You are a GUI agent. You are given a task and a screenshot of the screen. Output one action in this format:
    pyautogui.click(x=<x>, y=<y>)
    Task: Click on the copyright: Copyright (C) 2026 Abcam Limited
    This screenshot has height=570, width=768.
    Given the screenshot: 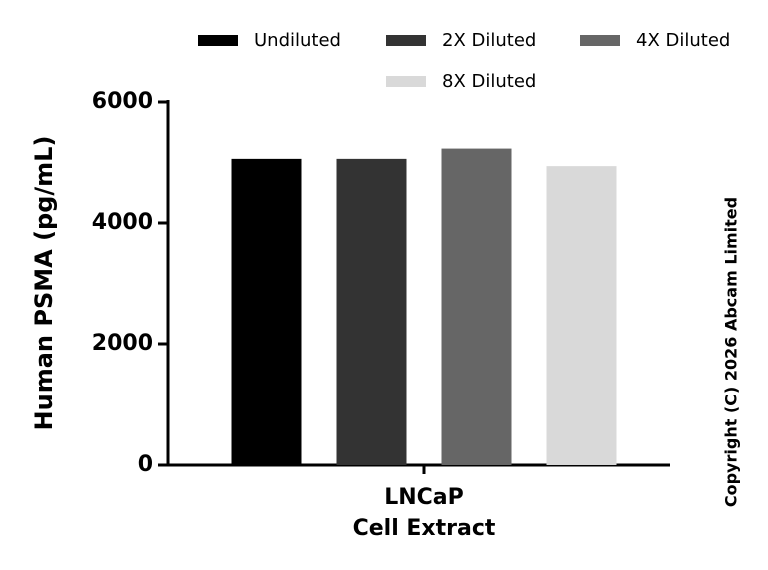 What is the action you would take?
    pyautogui.click(x=731, y=352)
    